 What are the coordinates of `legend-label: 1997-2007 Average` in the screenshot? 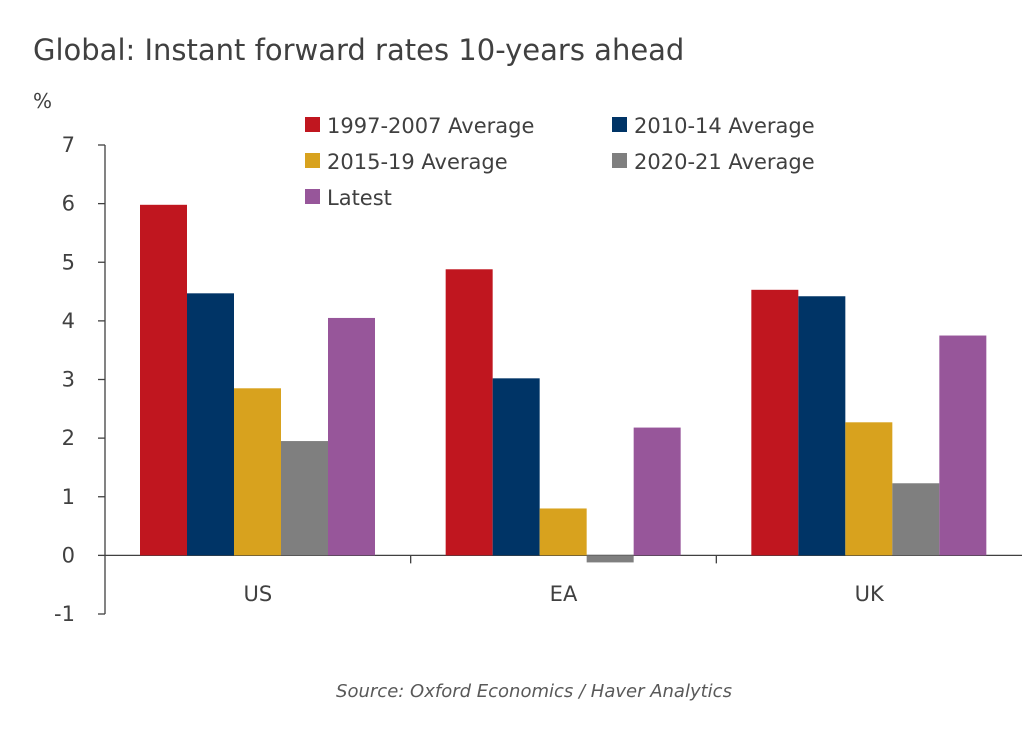 It's located at (430, 126).